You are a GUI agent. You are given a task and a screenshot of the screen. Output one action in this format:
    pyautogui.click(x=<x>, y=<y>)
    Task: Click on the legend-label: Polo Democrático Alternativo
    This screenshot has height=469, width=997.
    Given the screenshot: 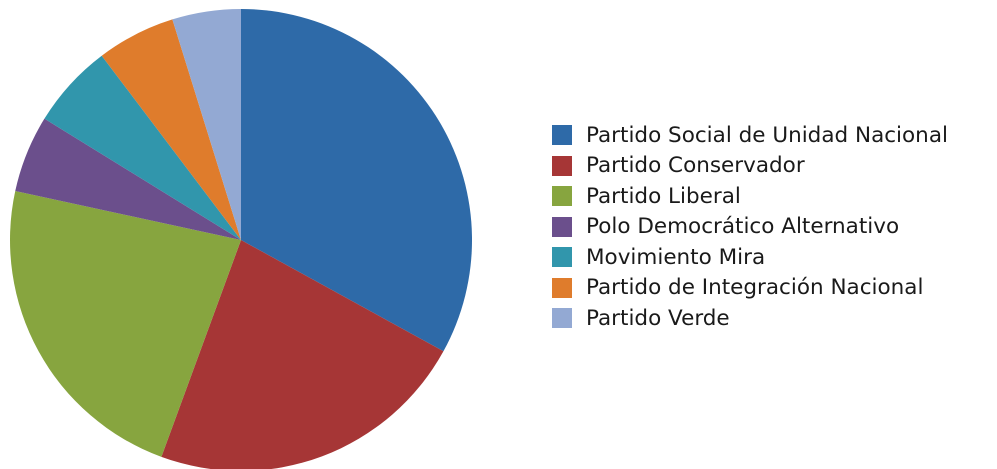 What is the action you would take?
    pyautogui.click(x=743, y=226)
    